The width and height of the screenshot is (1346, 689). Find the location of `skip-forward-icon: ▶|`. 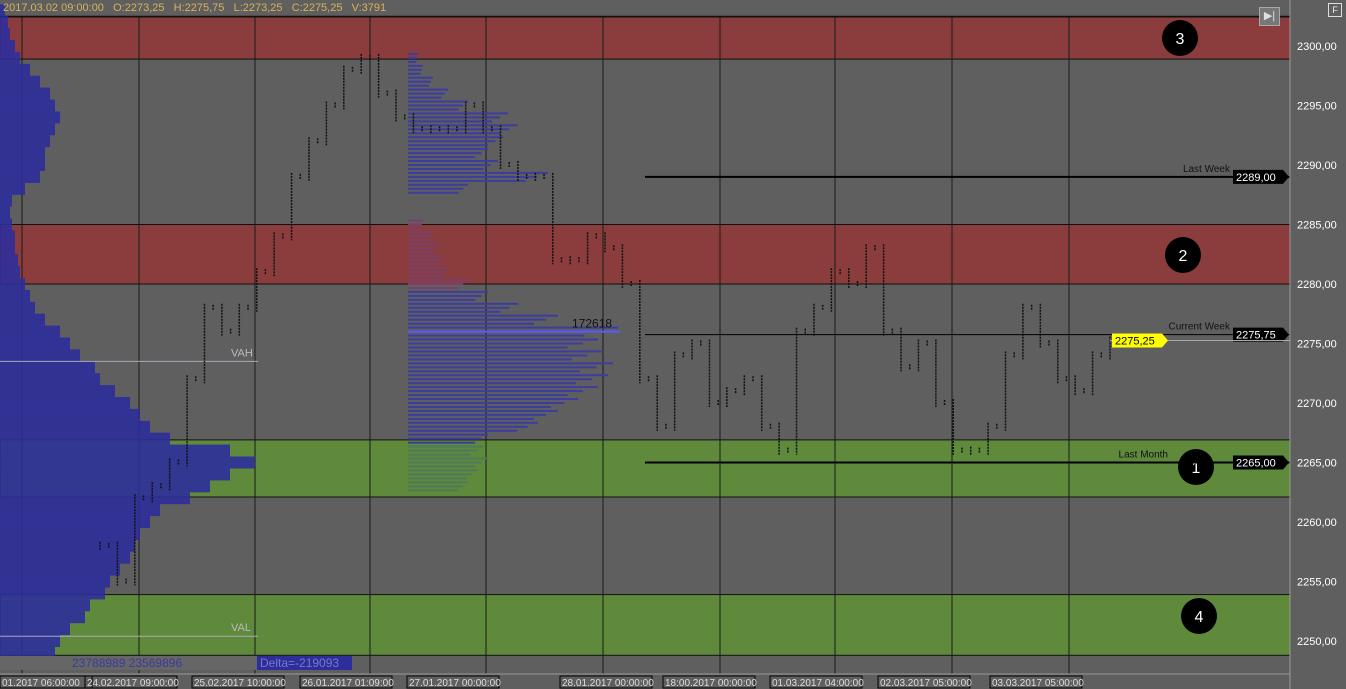

skip-forward-icon: ▶| is located at coordinates (1269, 16).